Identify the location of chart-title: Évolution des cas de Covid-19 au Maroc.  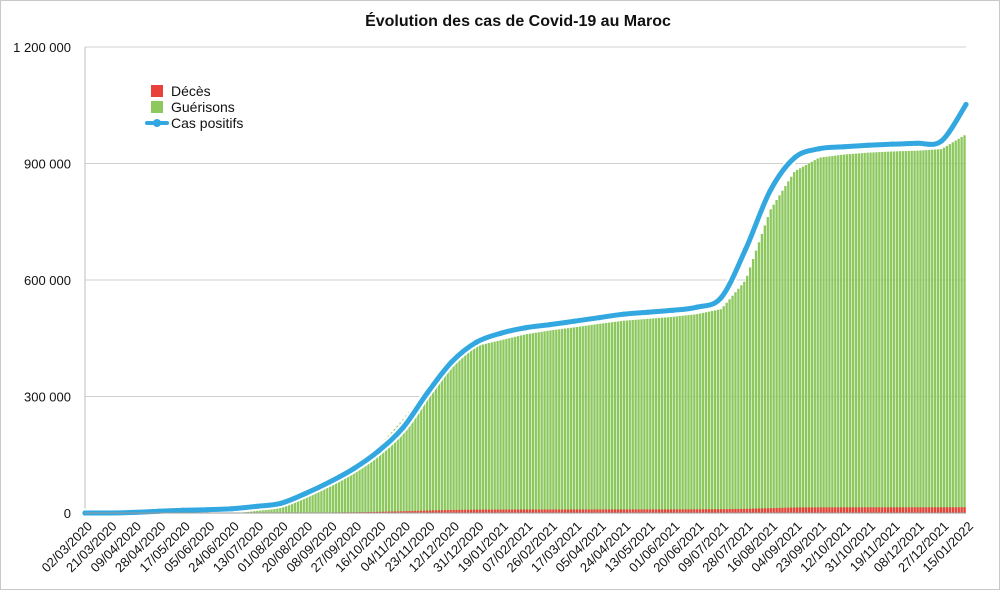
(518, 20).